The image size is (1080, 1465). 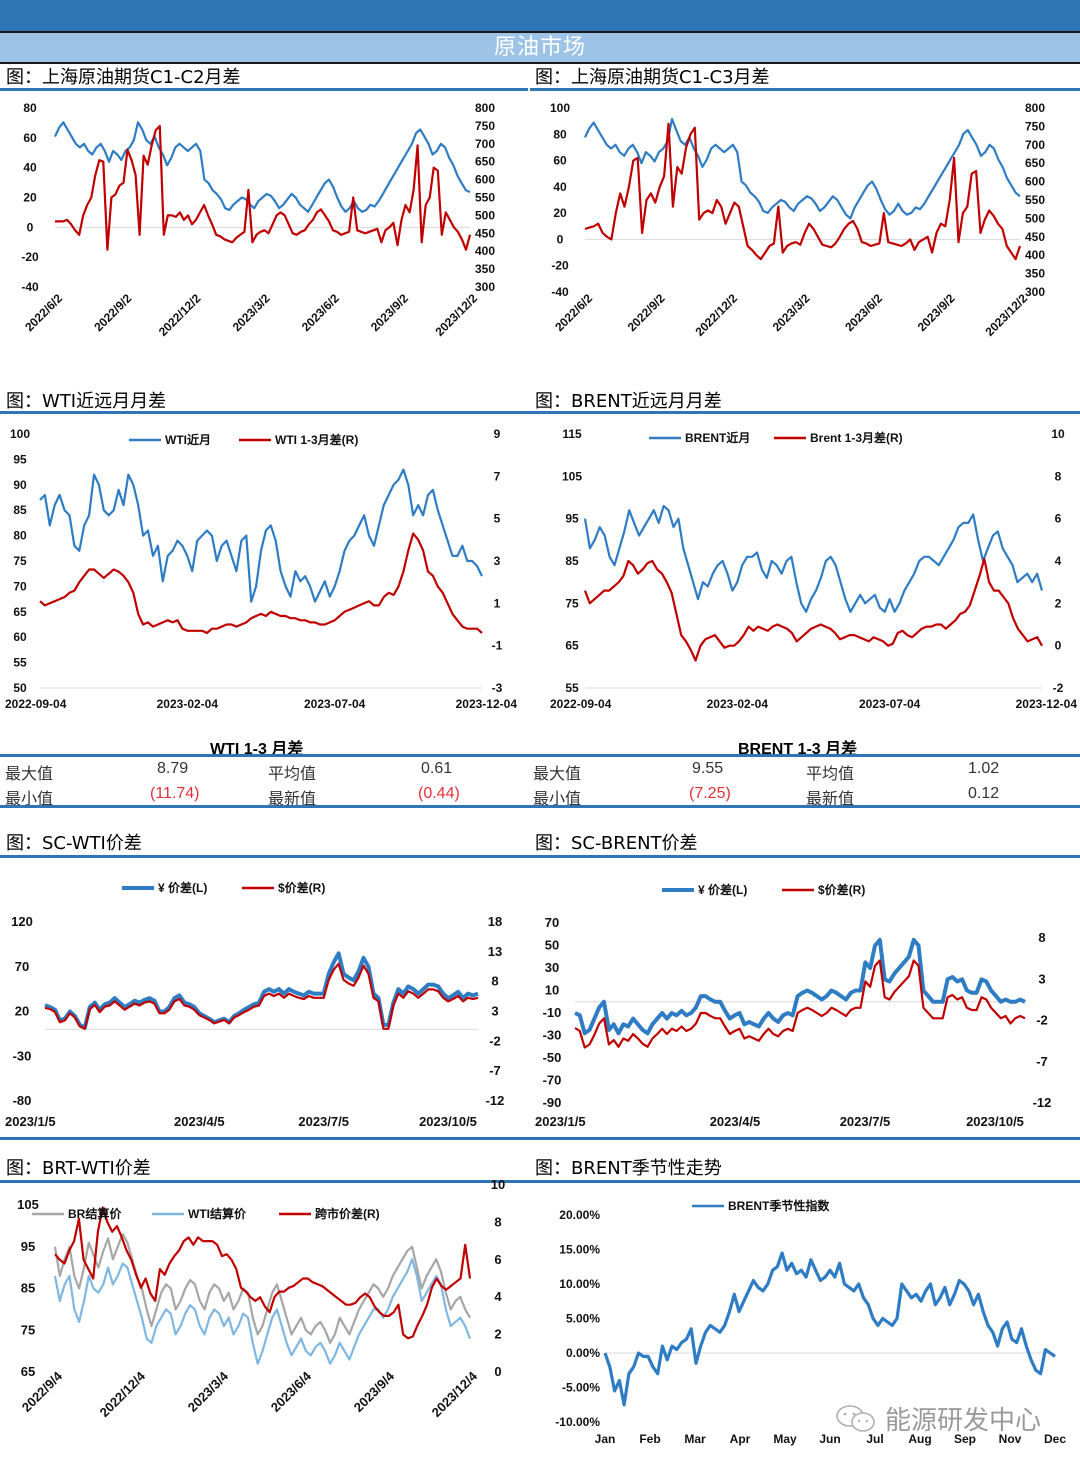 I want to click on wti-avg-value: 0.61, so click(x=437, y=768).